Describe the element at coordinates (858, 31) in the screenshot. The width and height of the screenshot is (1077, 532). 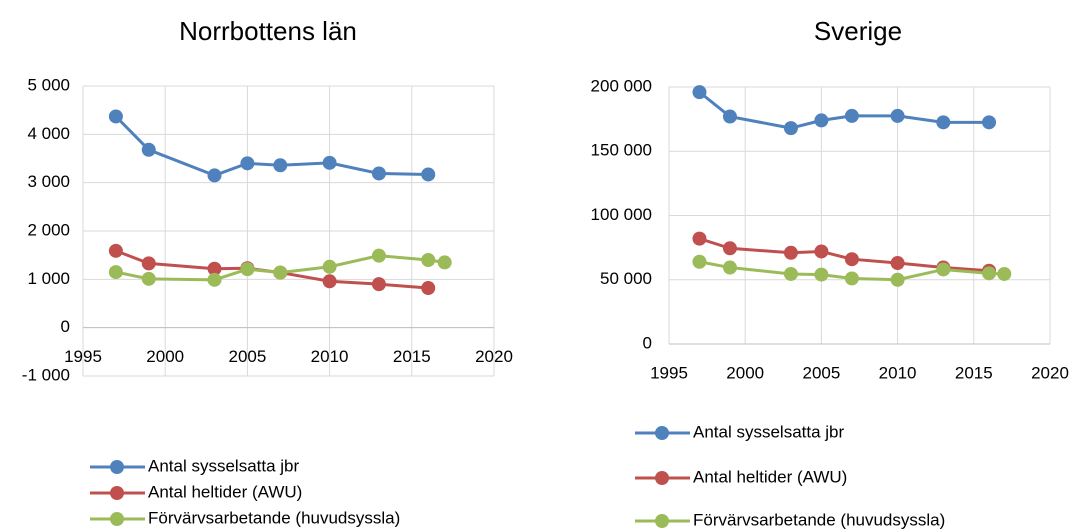
I see `chart-title: Sverige` at that location.